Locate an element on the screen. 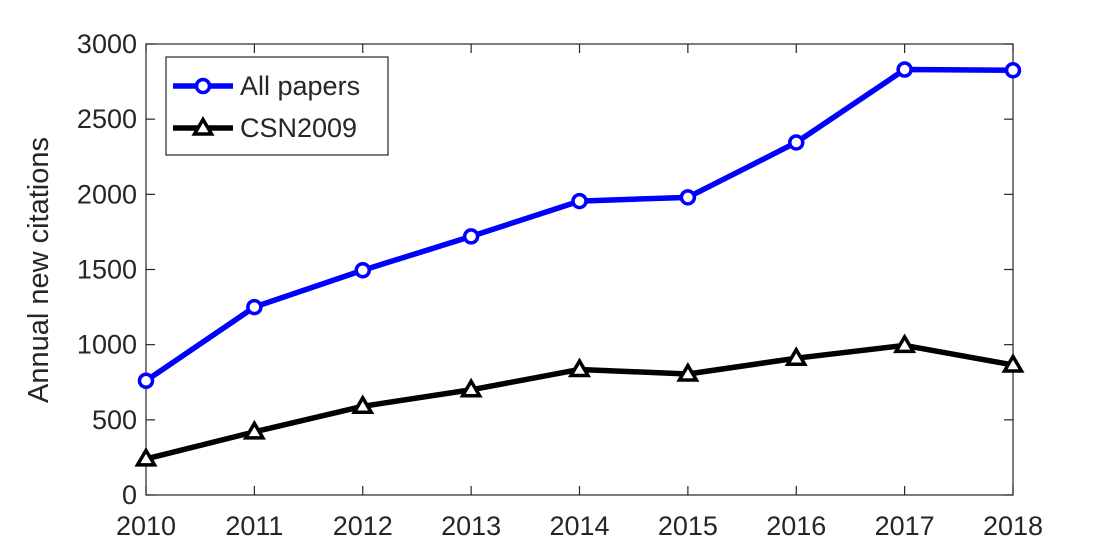  y-tick-label: 1000 is located at coordinates (107, 345).